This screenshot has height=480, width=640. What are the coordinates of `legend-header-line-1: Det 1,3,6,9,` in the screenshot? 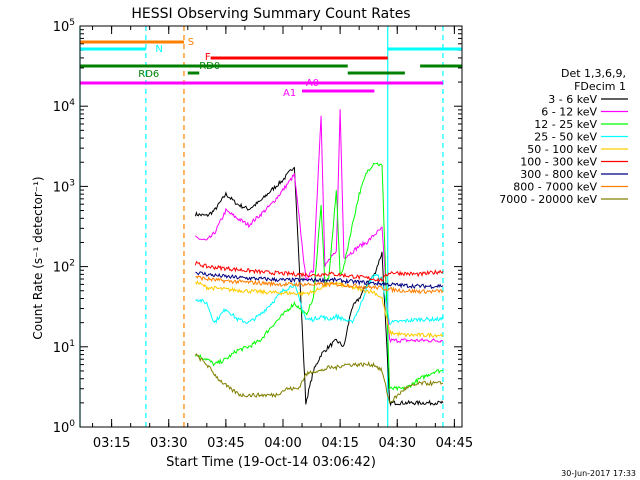 It's located at (593, 73).